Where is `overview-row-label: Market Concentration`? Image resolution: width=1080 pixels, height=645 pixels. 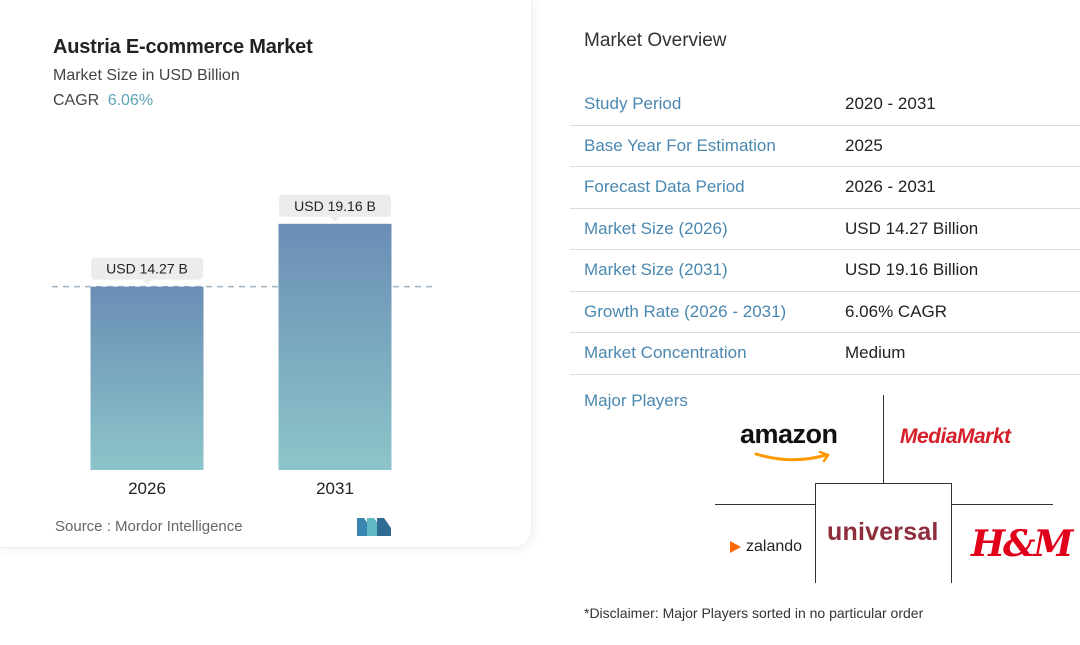 overview-row-label: Market Concentration is located at coordinates (665, 352).